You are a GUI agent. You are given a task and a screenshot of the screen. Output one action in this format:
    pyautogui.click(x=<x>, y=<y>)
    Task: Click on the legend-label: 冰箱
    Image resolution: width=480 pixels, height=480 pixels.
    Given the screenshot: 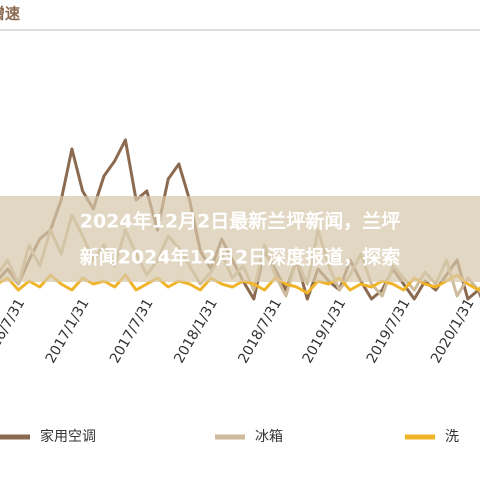 What is the action you would take?
    pyautogui.click(x=269, y=437)
    